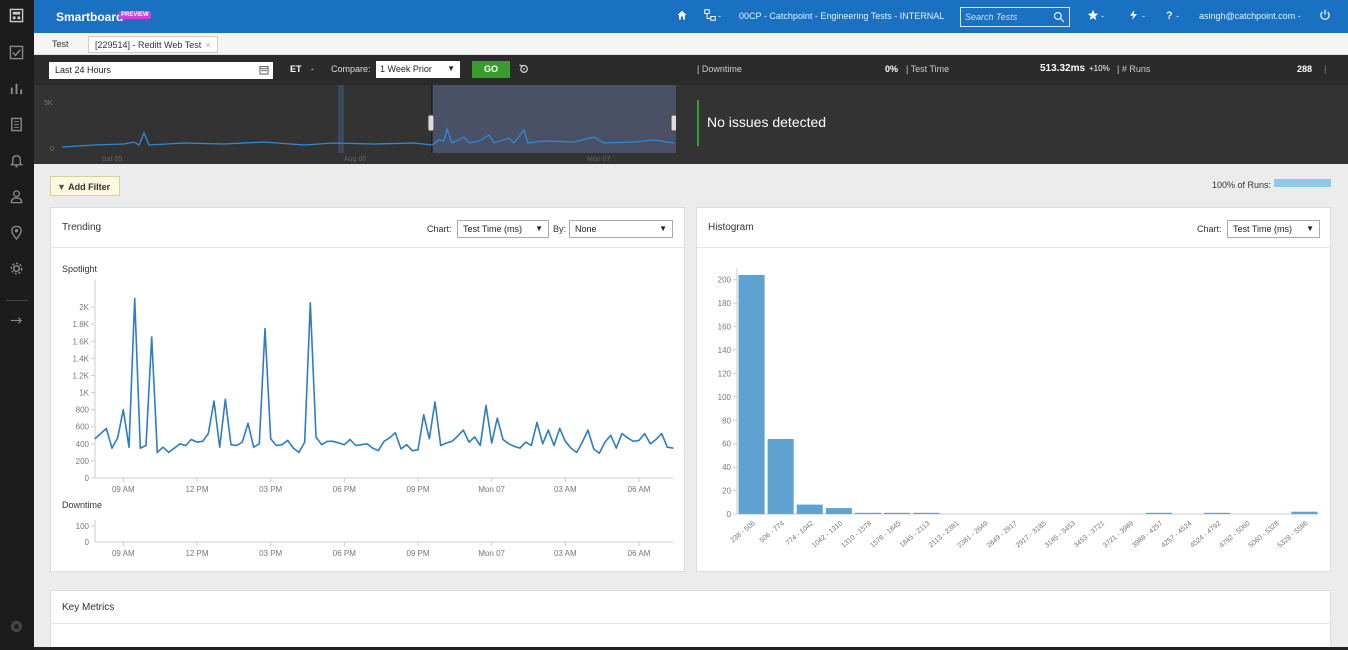 The width and height of the screenshot is (1348, 650). What do you see at coordinates (1143, 16) in the screenshot?
I see `alerts-dropdown-caret: -` at bounding box center [1143, 16].